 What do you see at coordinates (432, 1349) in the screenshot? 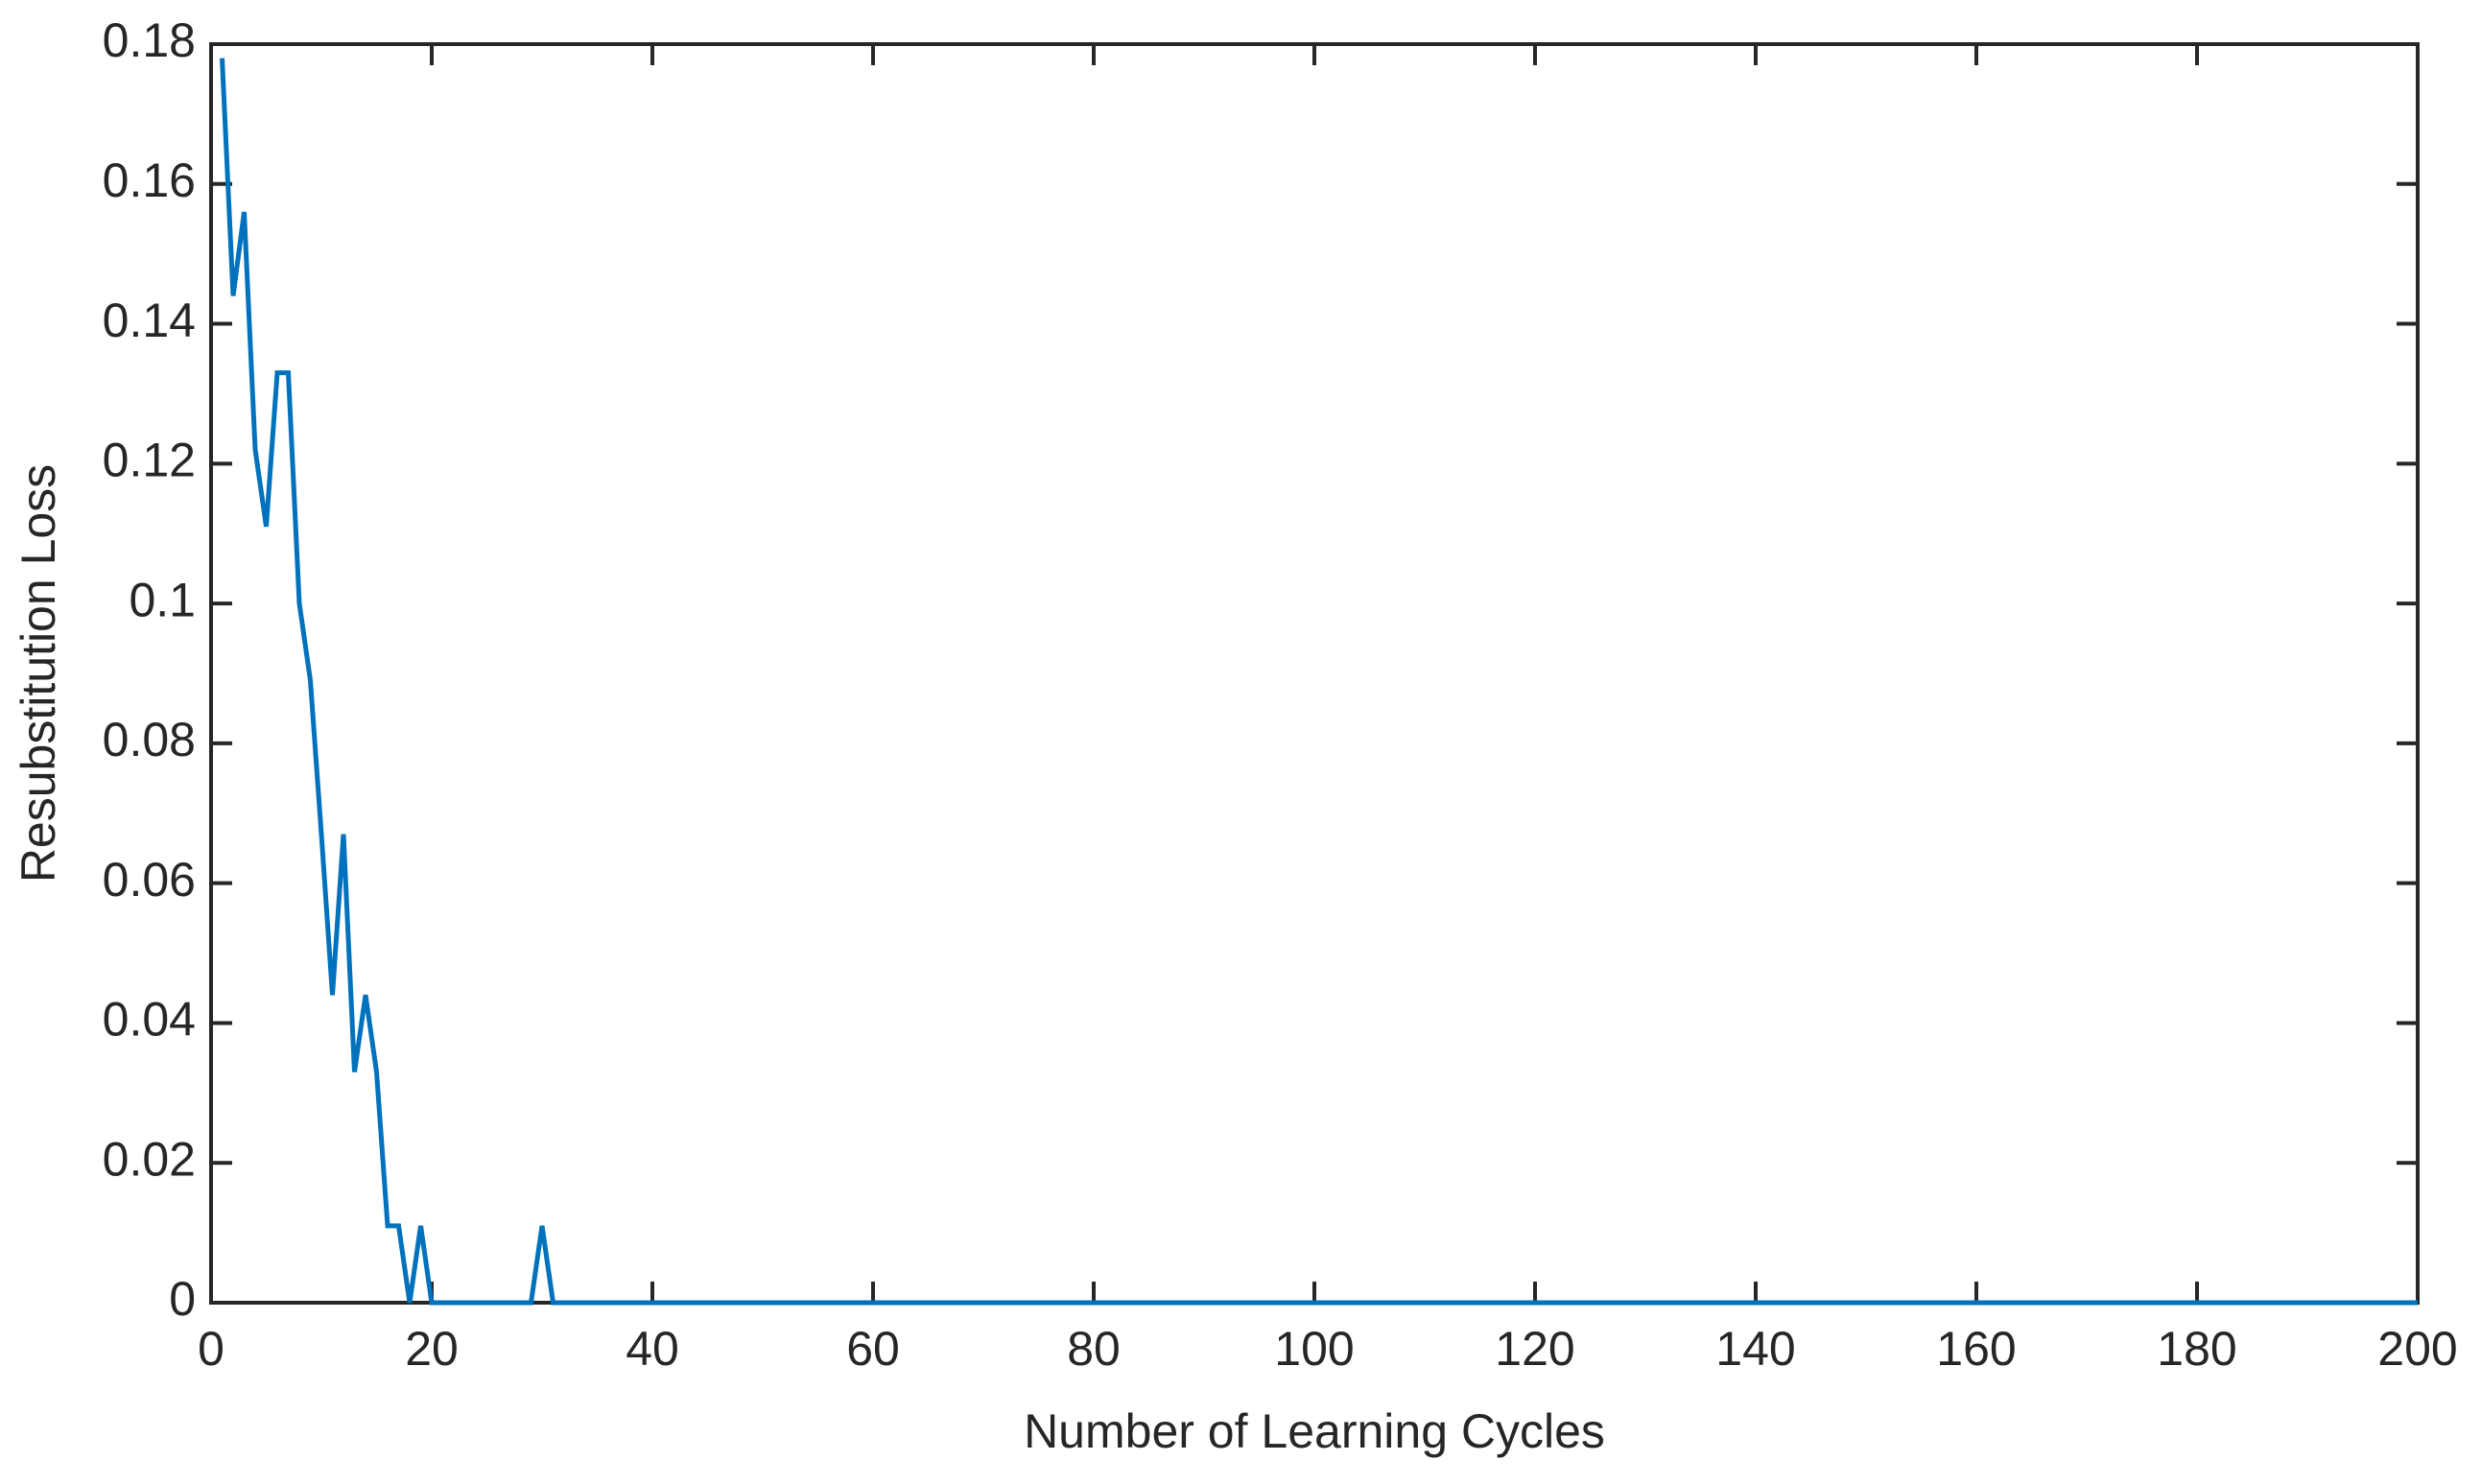
I see `x-tick-label: 20` at bounding box center [432, 1349].